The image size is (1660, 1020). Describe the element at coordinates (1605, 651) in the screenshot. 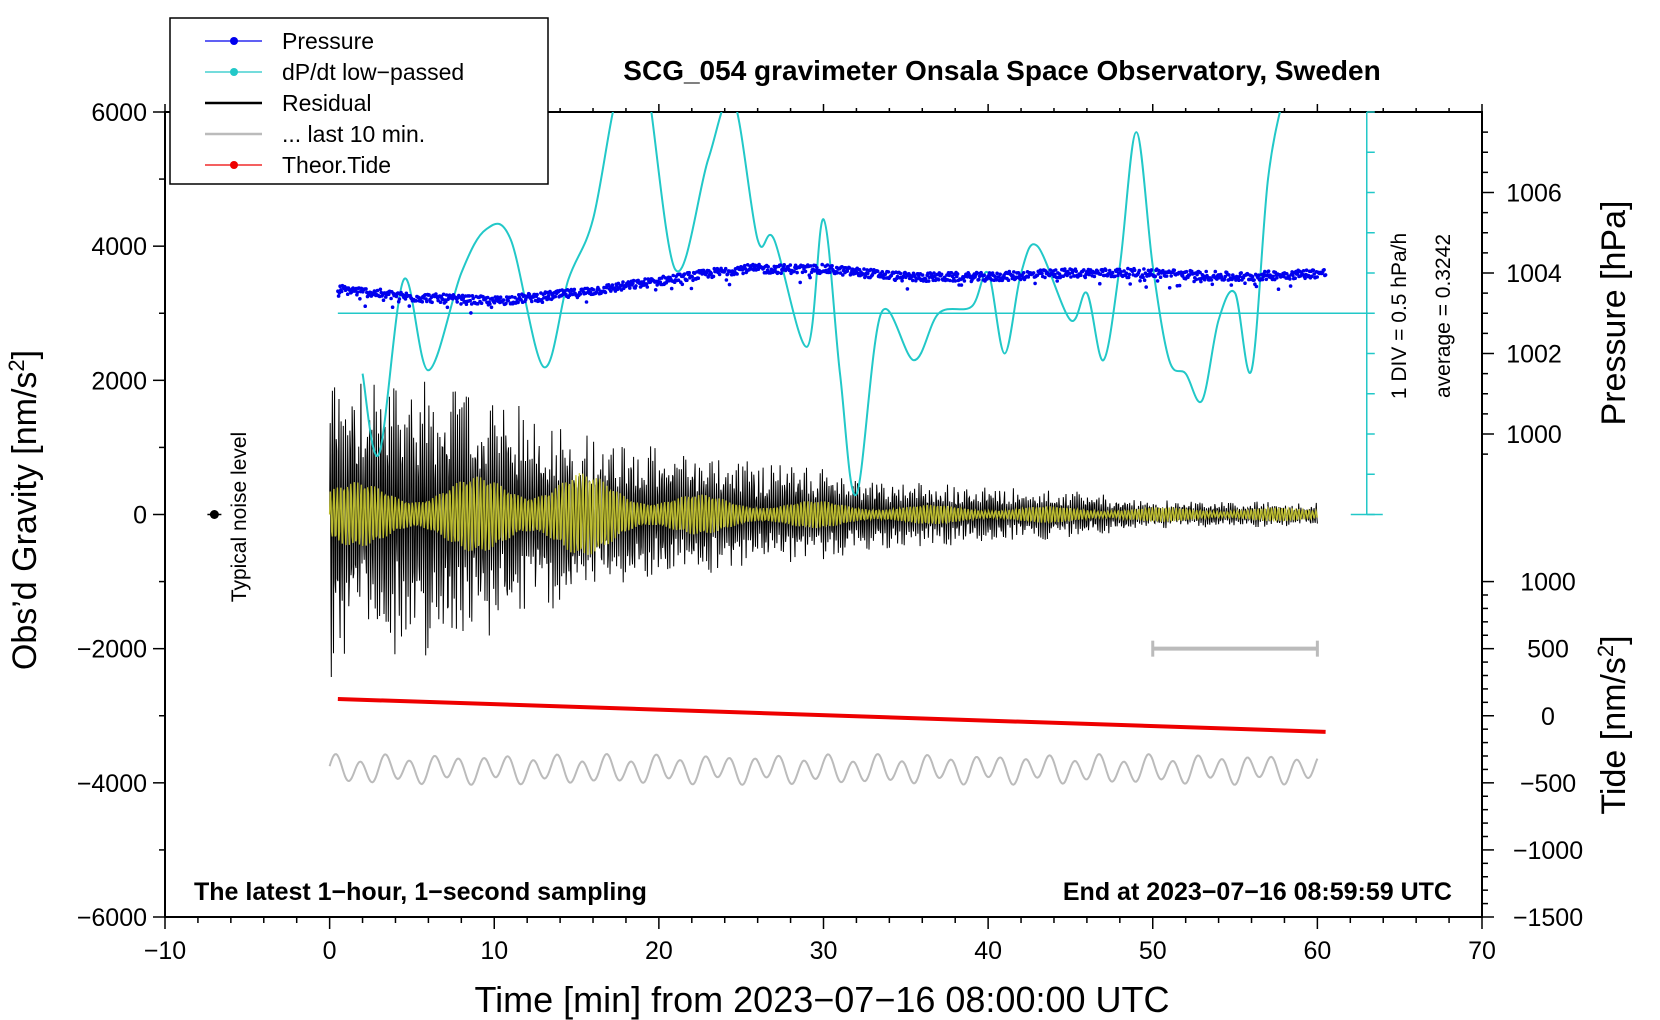

I see `y-label-tide-sup: 2` at that location.